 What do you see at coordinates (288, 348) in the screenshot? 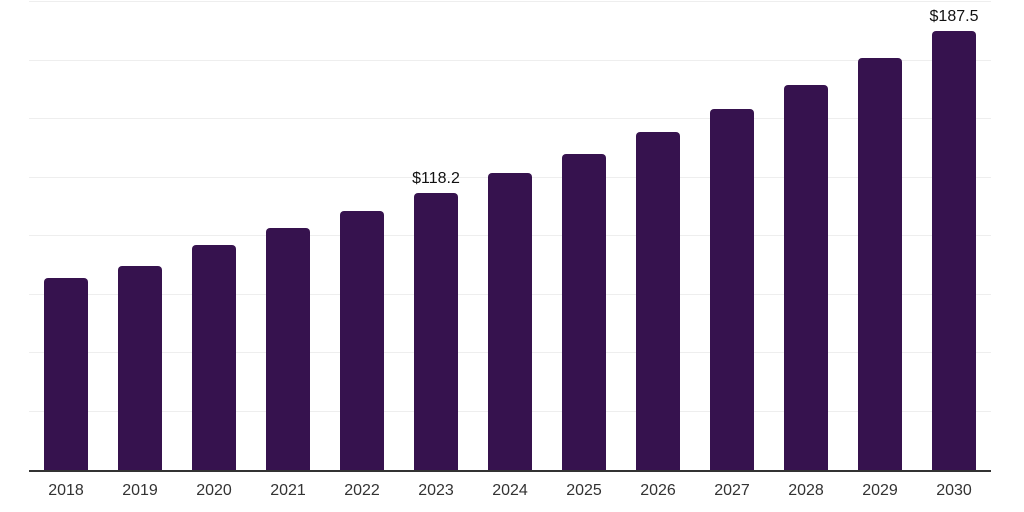
I see `bar-2021` at bounding box center [288, 348].